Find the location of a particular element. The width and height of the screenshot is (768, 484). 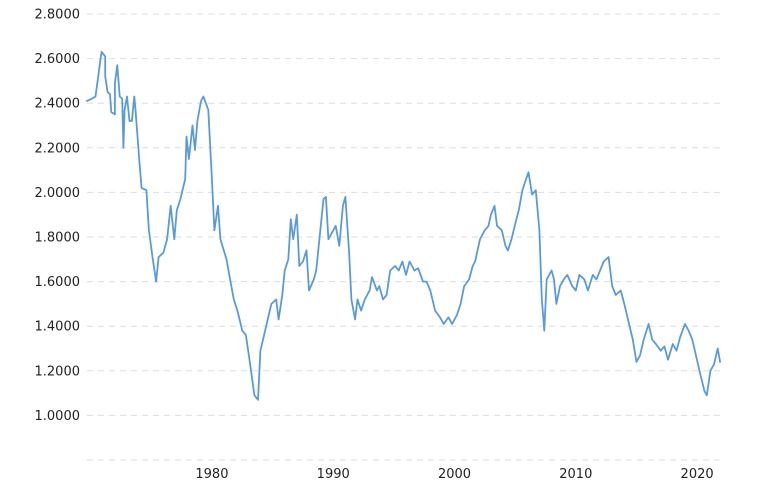

x-tick-label: 2020 is located at coordinates (697, 474).